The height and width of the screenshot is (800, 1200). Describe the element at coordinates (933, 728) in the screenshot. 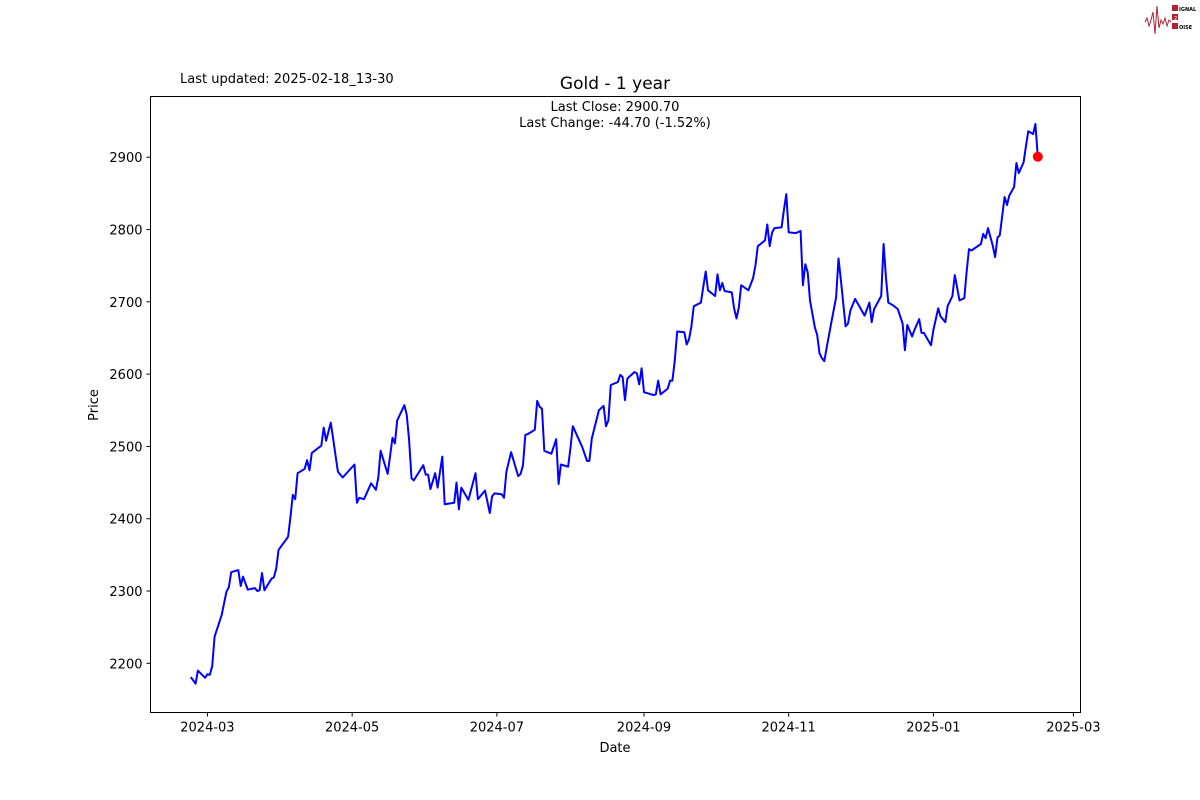

I see `x-tick-label: 2025-01` at that location.